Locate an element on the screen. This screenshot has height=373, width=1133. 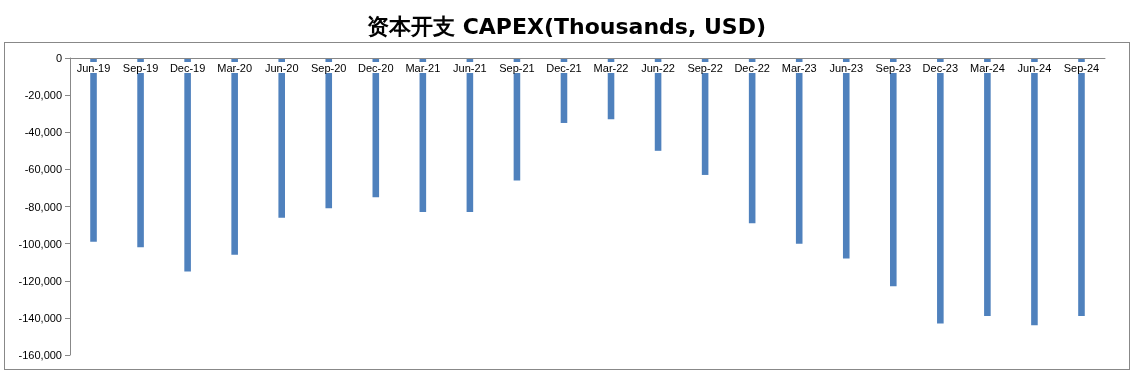
y-tick-label: -160,000 is located at coordinates (40, 355).